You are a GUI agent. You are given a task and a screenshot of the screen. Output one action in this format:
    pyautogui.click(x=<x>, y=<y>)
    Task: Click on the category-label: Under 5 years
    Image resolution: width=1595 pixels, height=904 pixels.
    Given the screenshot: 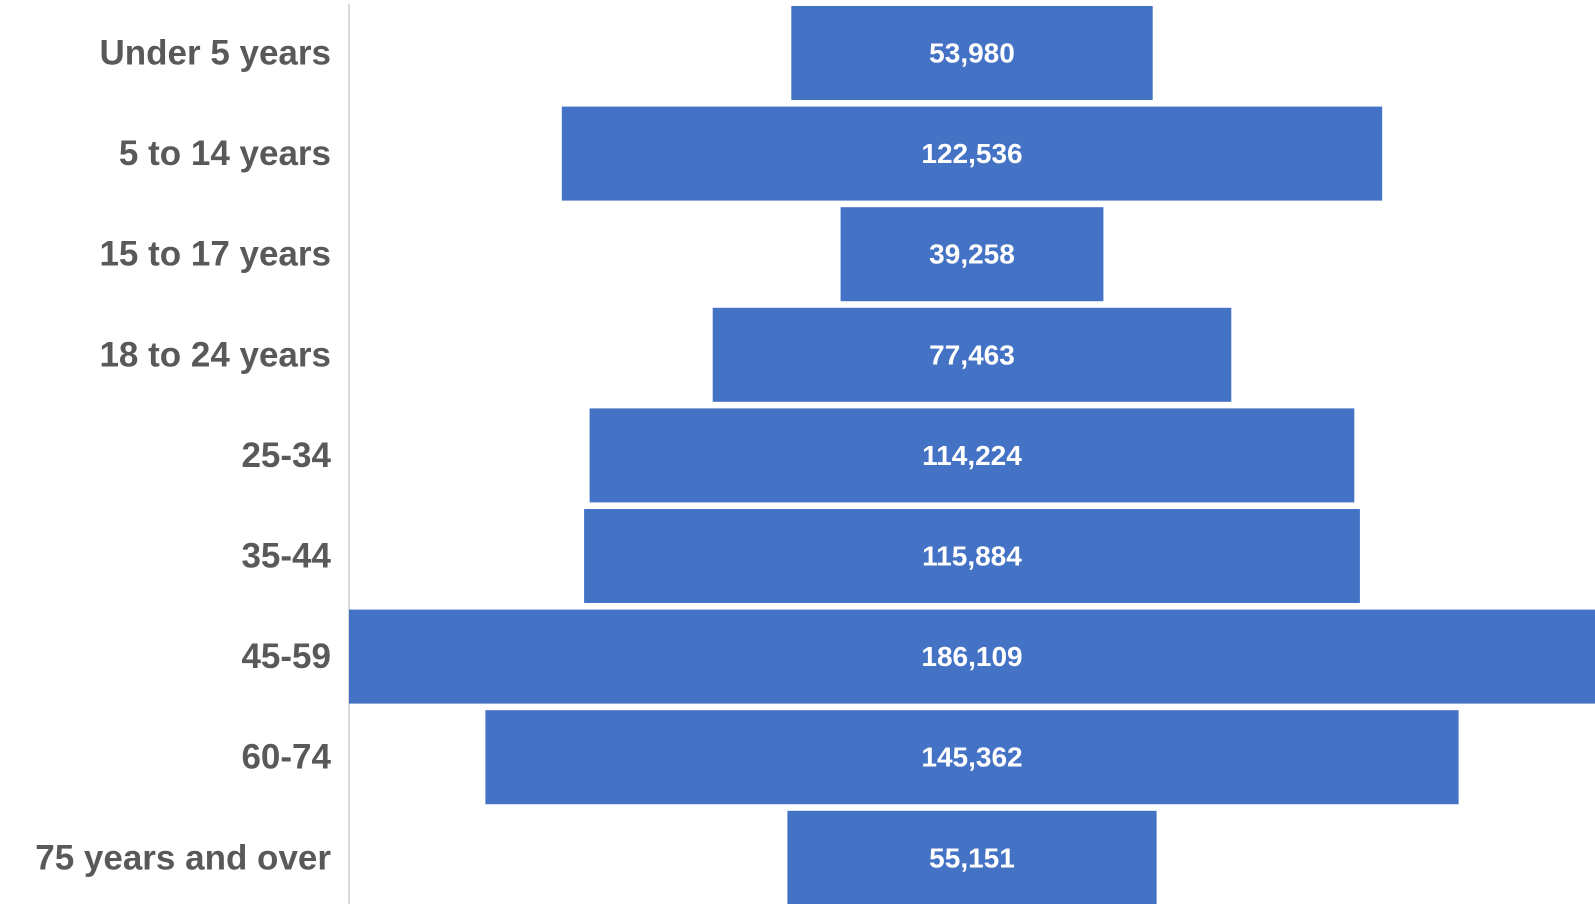 What is the action you would take?
    pyautogui.click(x=215, y=53)
    